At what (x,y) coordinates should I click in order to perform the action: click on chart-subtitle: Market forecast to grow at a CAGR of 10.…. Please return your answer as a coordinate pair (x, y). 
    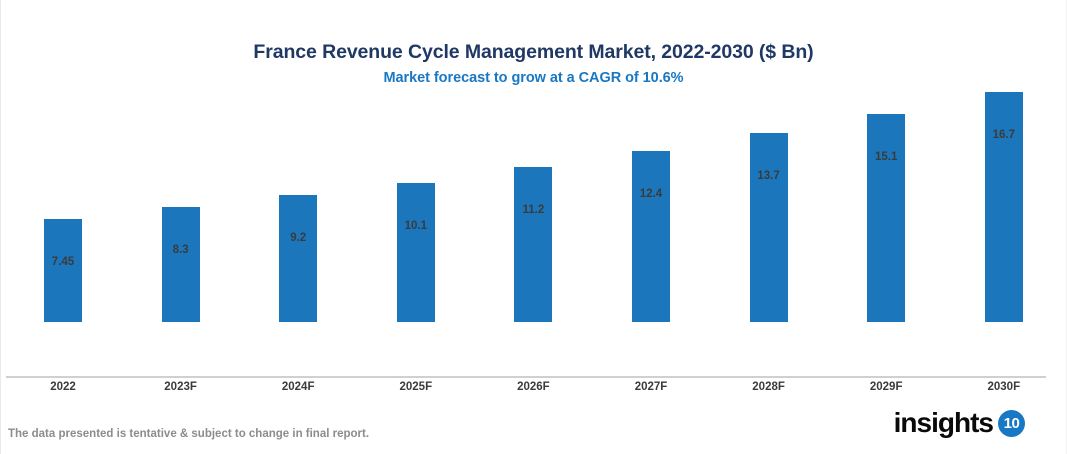
    Looking at the image, I should click on (533, 78).